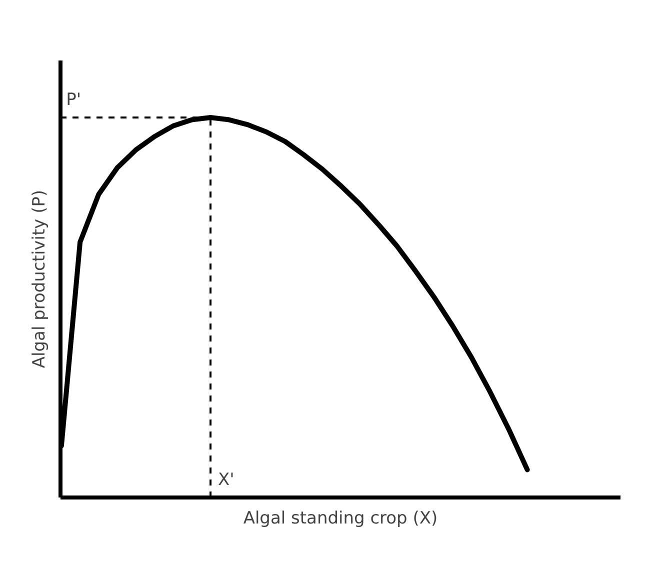  What do you see at coordinates (226, 480) in the screenshot?
I see `annotation: X'` at bounding box center [226, 480].